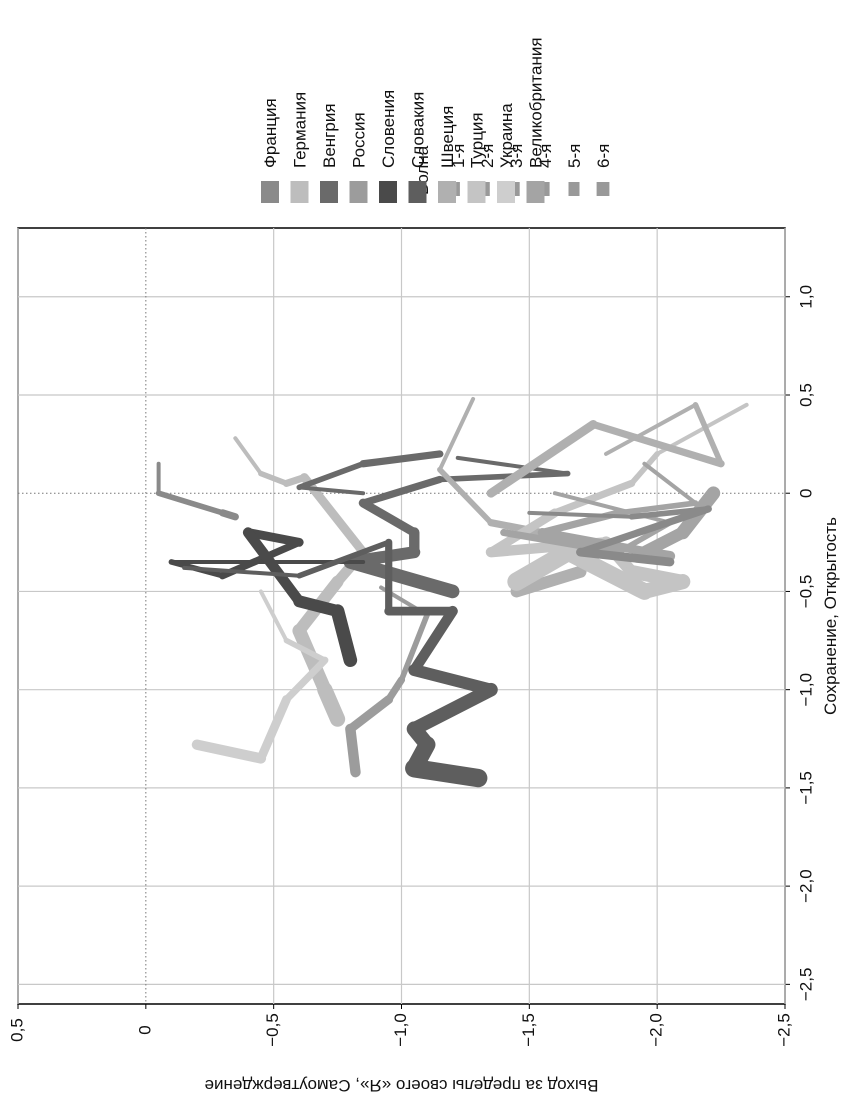 The width and height of the screenshot is (852, 1110). I want to click on legend-wave-label: 2-я, so click(487, 156).